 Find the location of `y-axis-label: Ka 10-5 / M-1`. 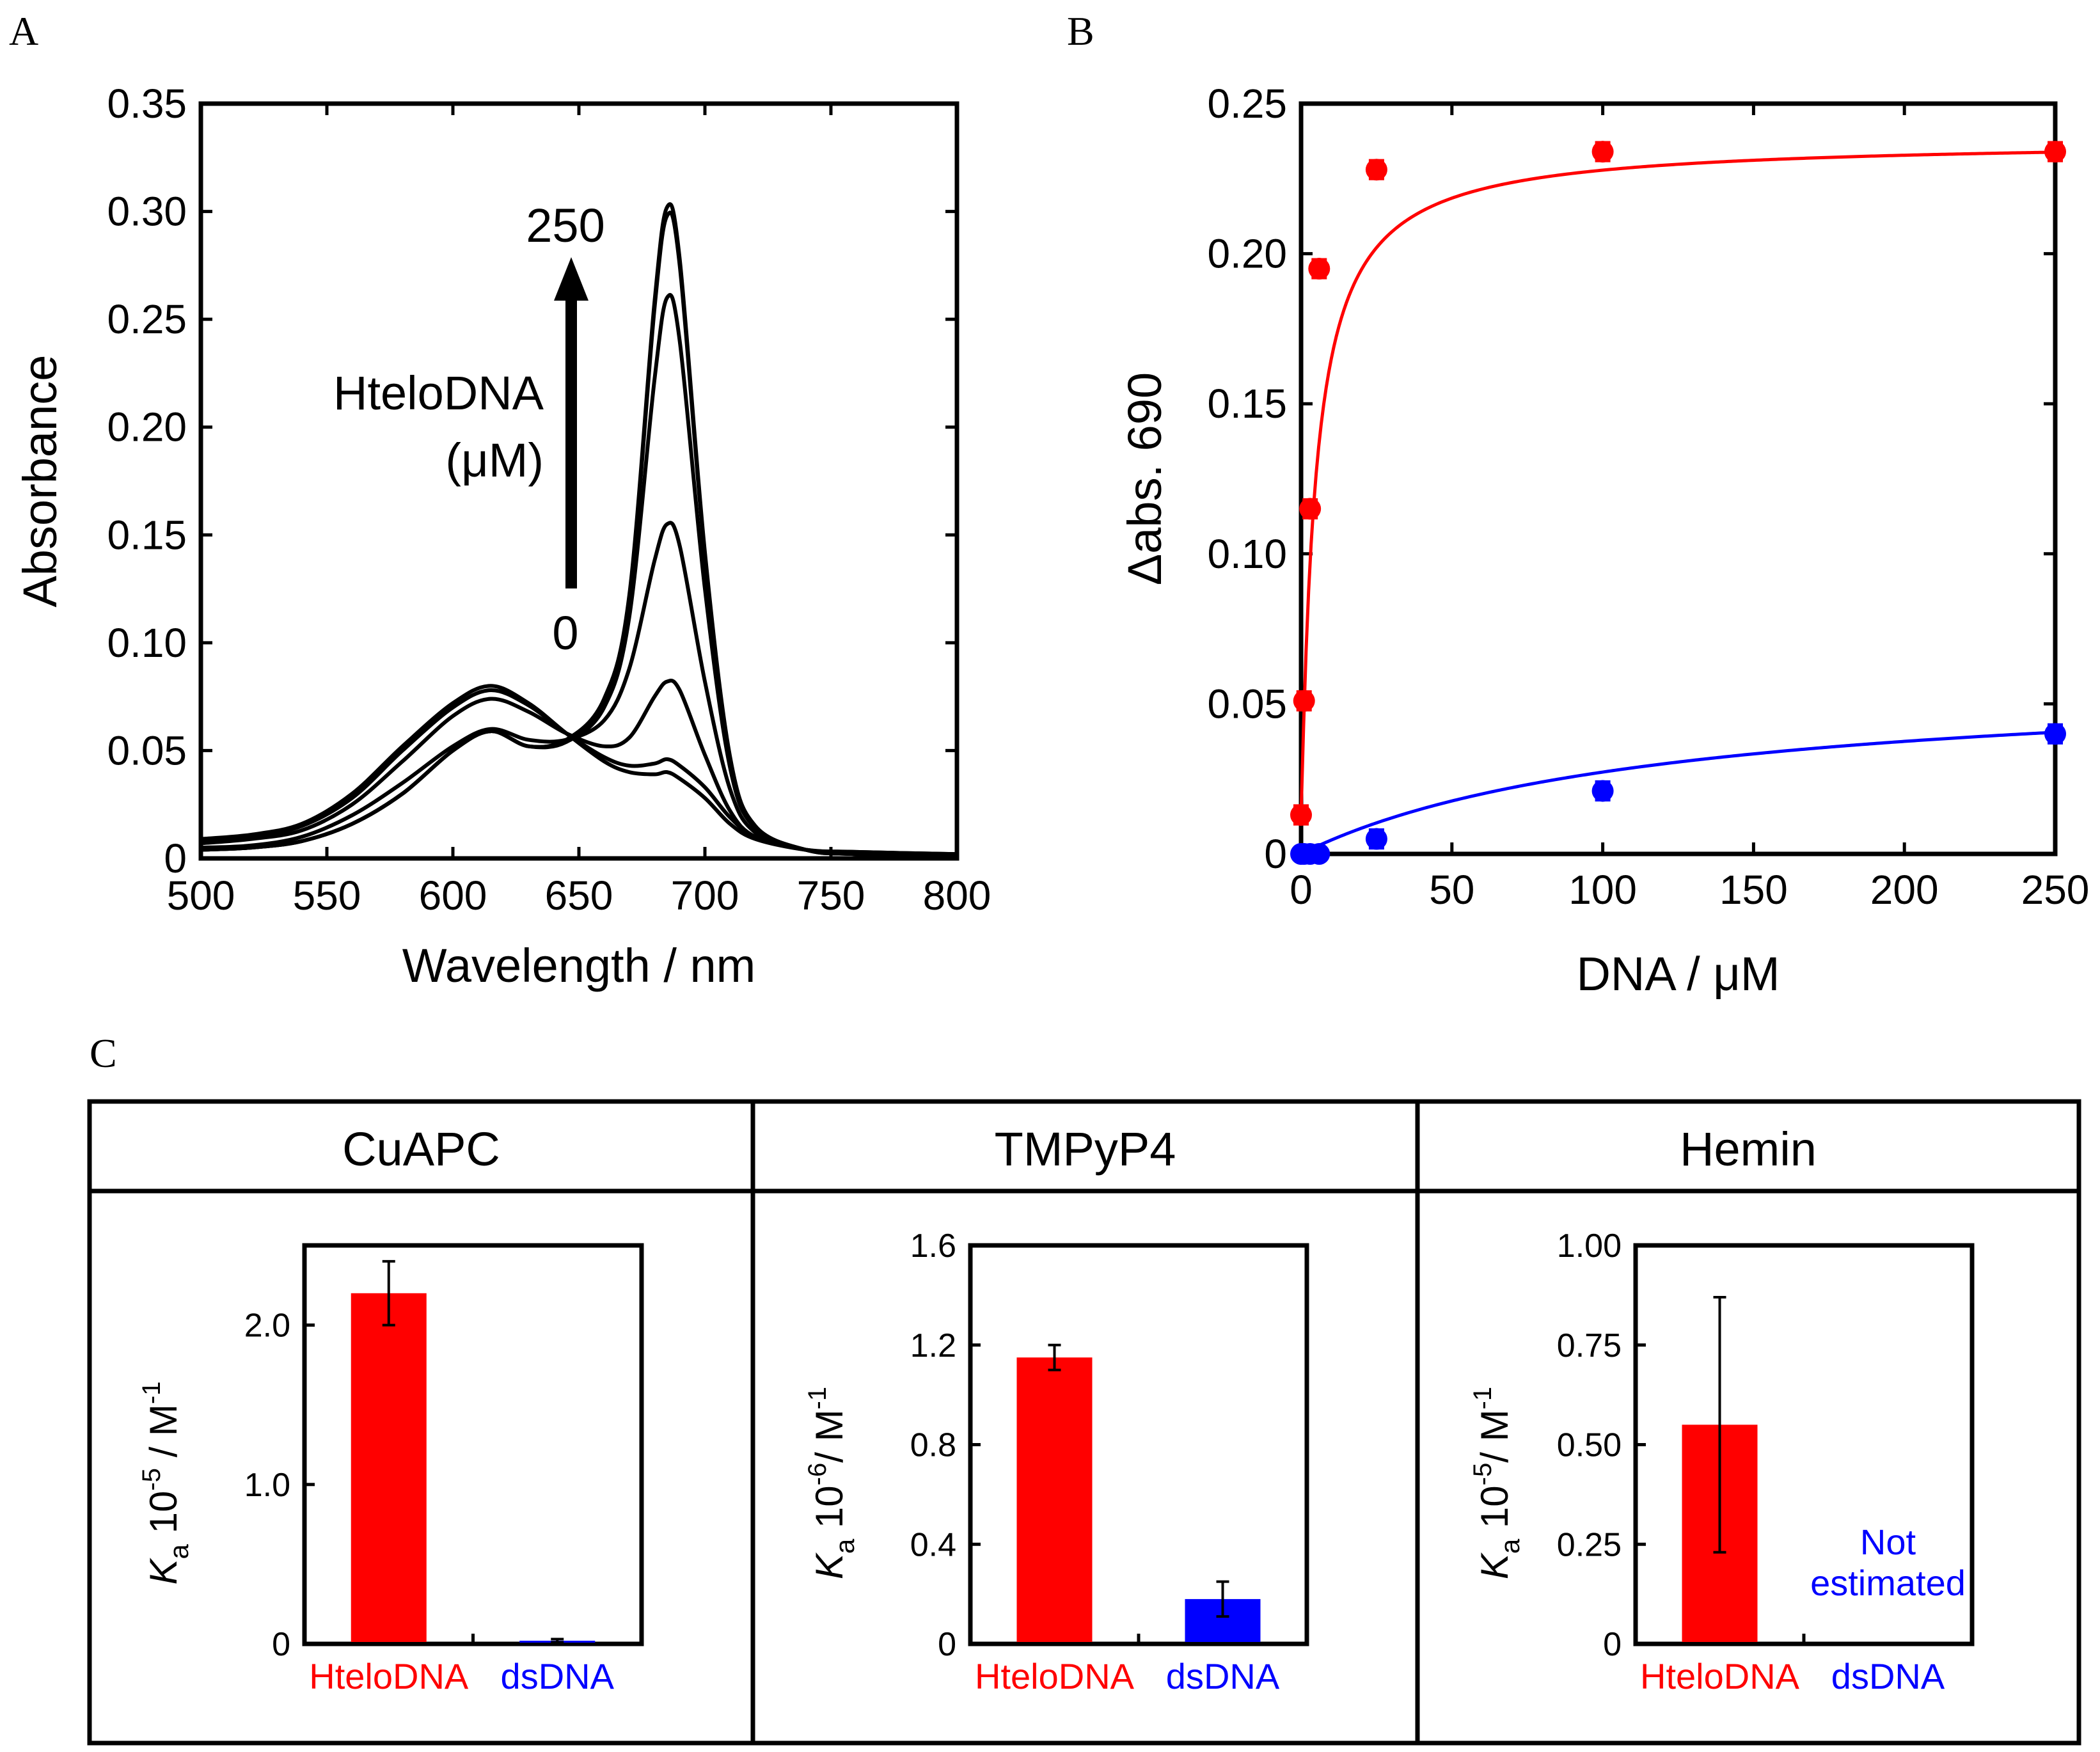

y-axis-label: Ka 10-5 / M-1 is located at coordinates (166, 1483).